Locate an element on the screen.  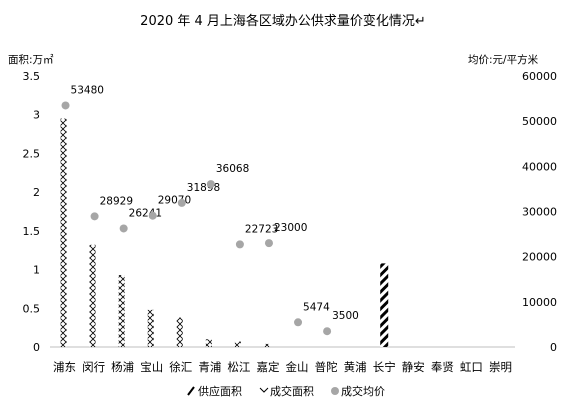
price-data-label: 5474 is located at coordinates (316, 307).